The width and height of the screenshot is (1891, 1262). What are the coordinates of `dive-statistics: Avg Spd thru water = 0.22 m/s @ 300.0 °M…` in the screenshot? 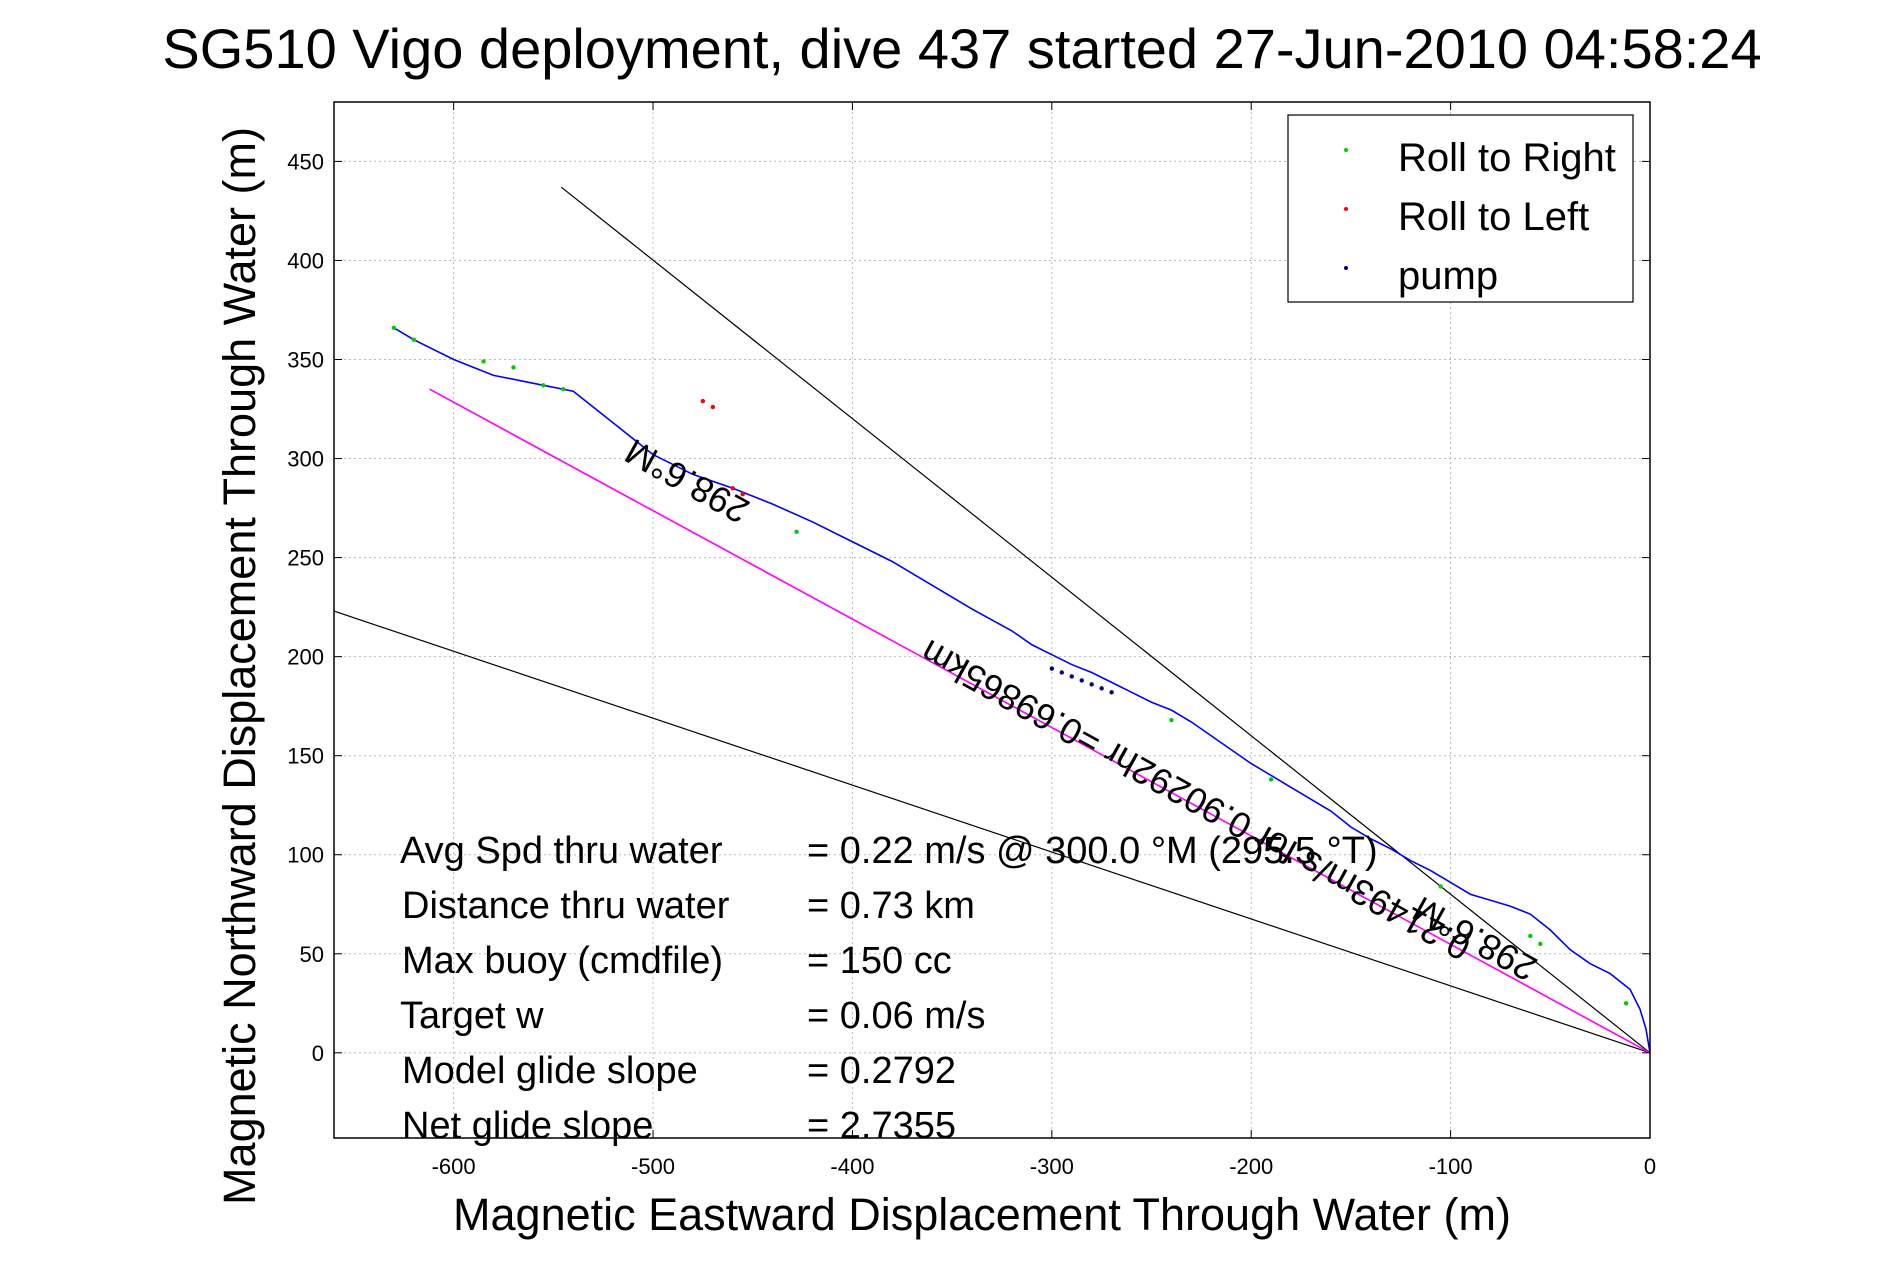 It's located at (889, 988).